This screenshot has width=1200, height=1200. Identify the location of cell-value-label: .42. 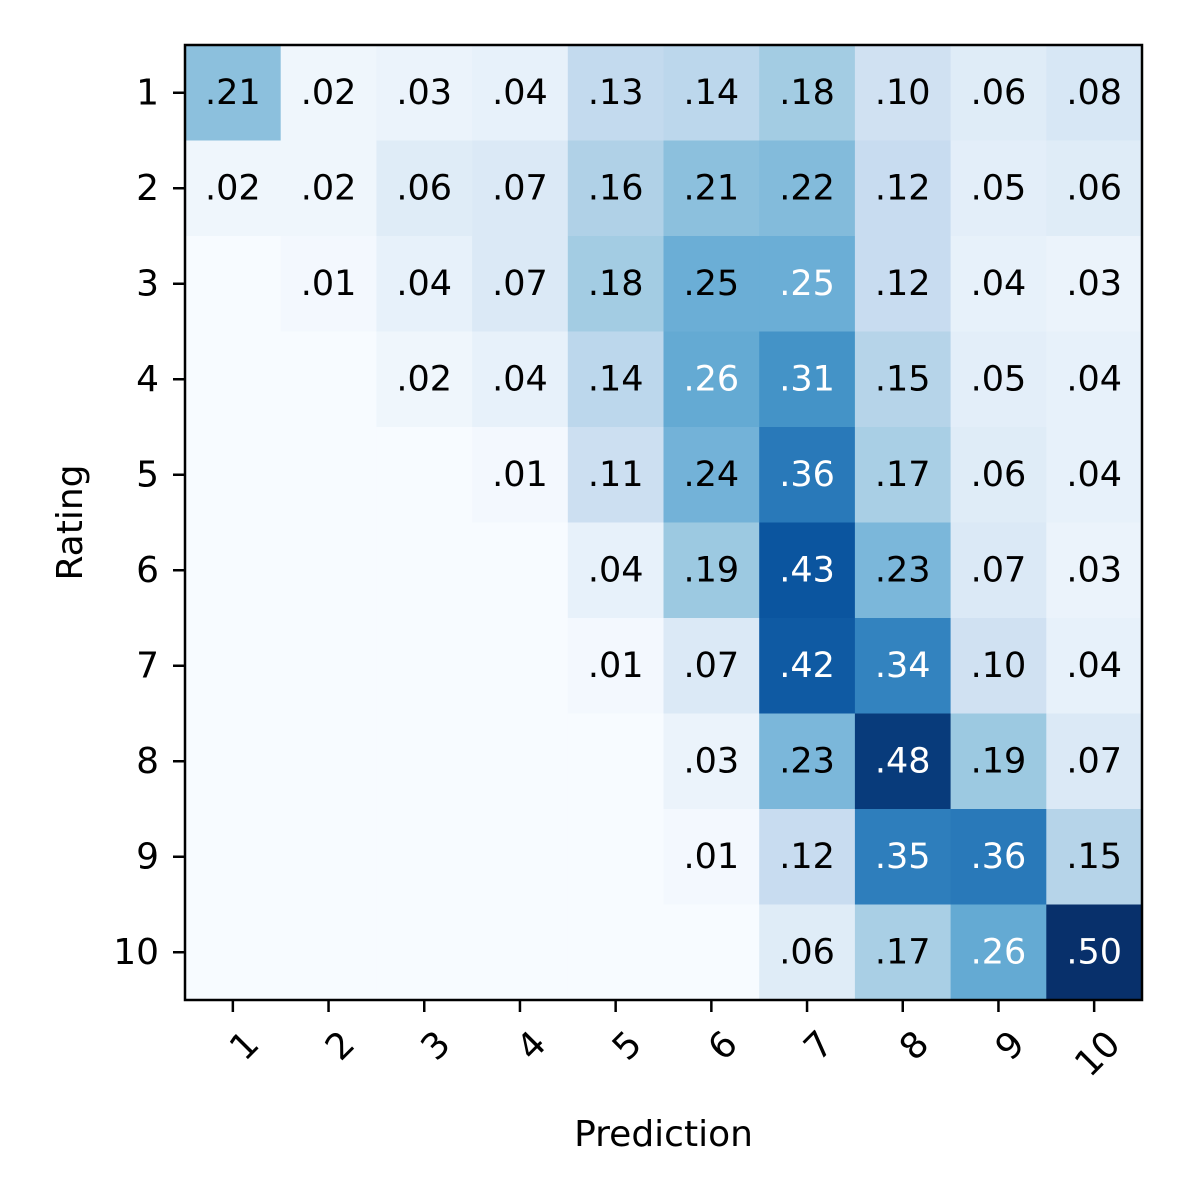
(807, 666).